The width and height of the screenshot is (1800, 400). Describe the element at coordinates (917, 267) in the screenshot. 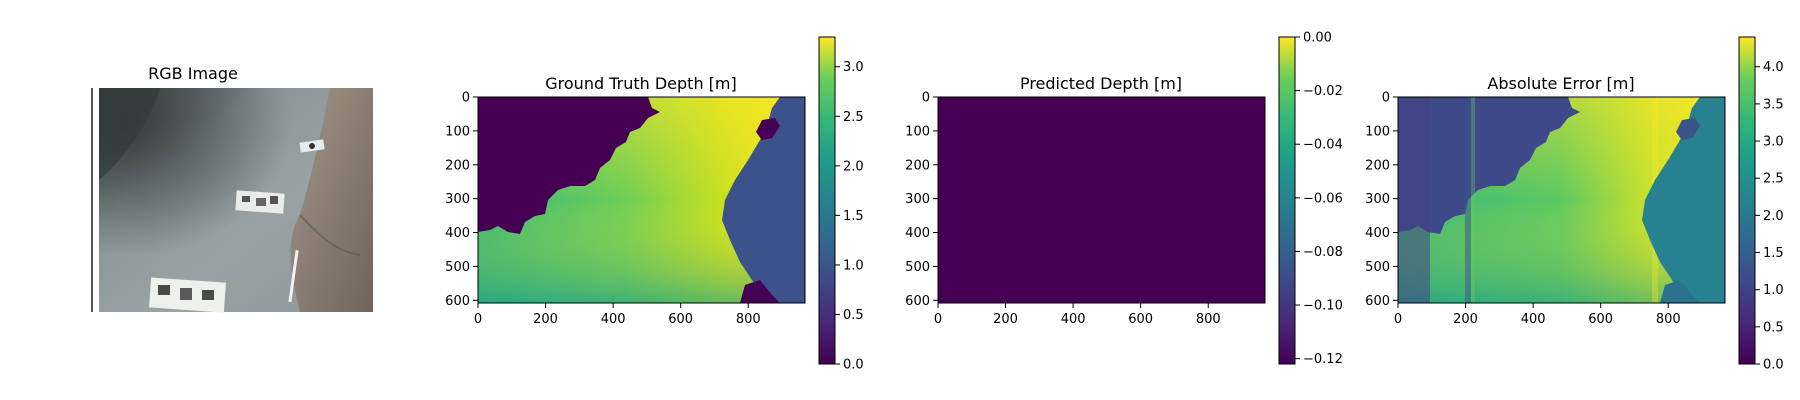

I see `predicted-y-tick-label: 500` at that location.